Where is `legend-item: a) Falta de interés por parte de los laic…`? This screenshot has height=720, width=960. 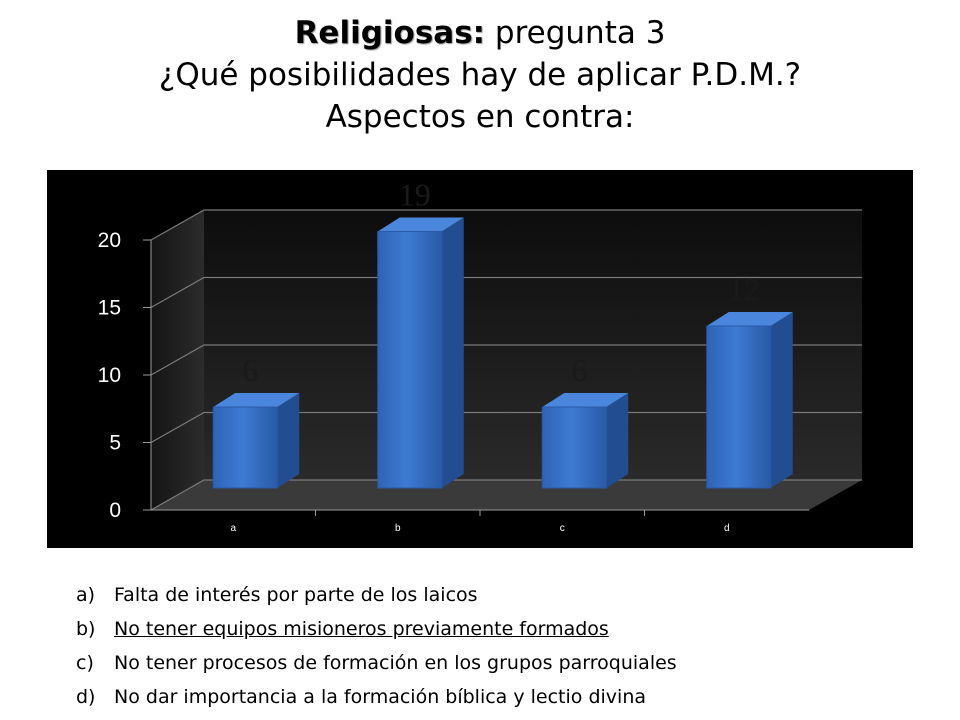
legend-item: a) Falta de interés por parte de los laic… is located at coordinates (506, 595).